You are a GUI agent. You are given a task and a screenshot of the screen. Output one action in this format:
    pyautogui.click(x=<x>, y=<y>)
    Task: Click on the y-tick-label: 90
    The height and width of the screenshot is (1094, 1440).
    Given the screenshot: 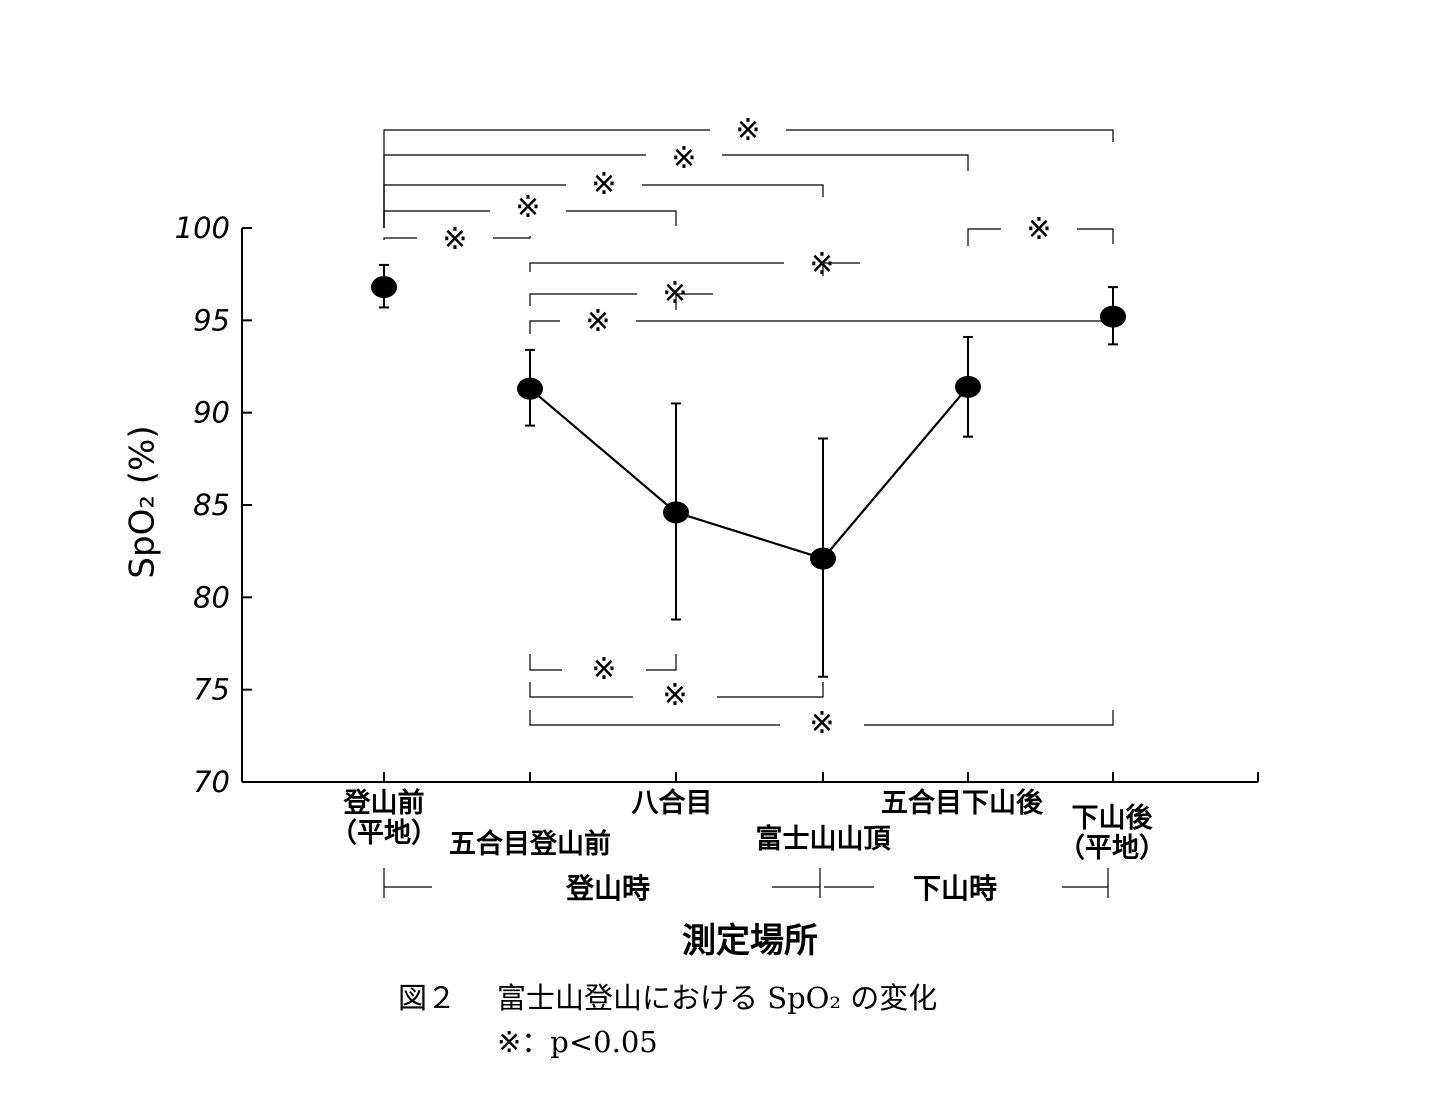 What is the action you would take?
    pyautogui.click(x=211, y=413)
    